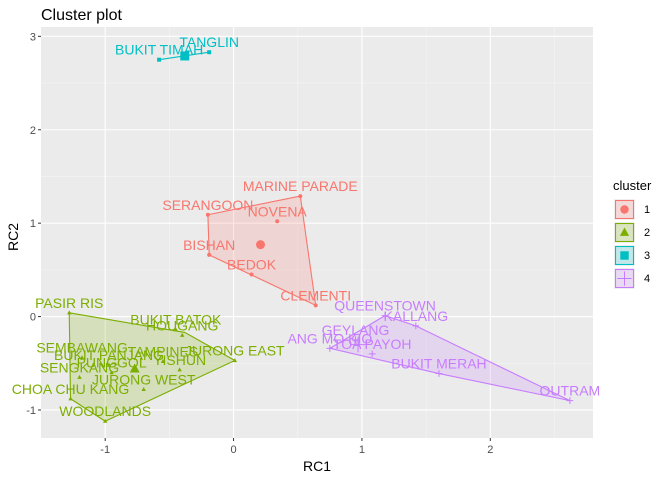  I want to click on y-tick-label: -1, so click(31, 411).